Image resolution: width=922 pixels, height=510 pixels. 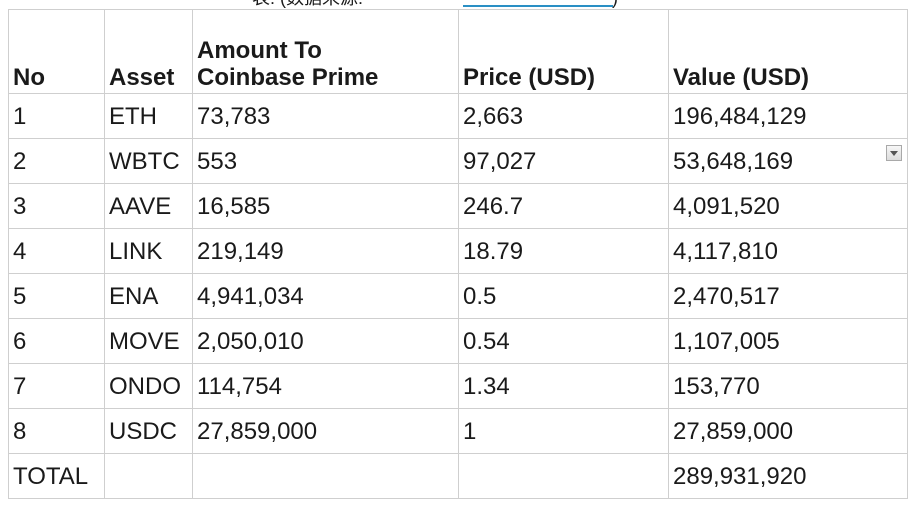 What do you see at coordinates (56, 161) in the screenshot?
I see `cell-no: 2` at bounding box center [56, 161].